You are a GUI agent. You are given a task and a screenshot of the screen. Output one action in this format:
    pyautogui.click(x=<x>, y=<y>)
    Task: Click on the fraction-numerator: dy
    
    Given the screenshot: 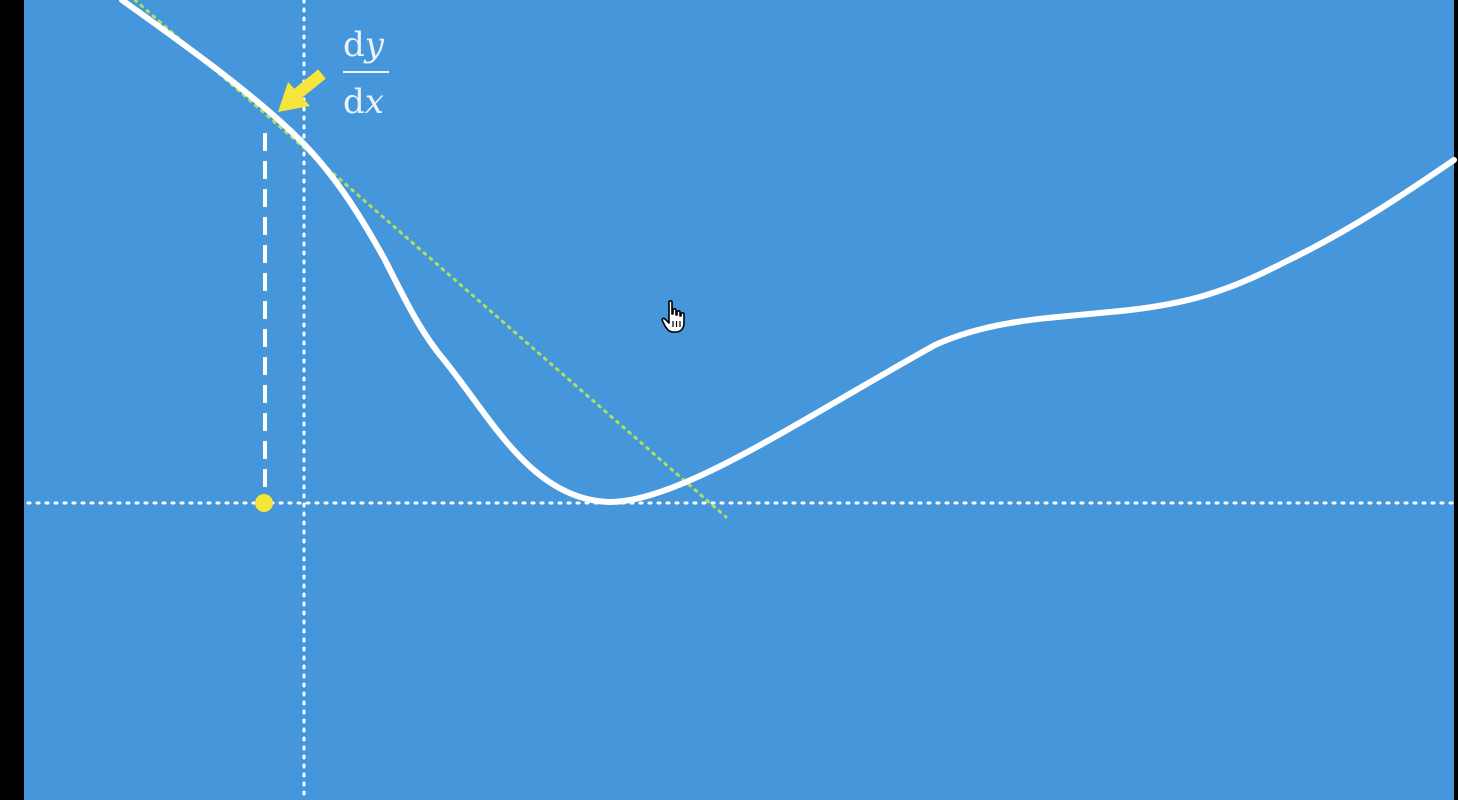 What is the action you would take?
    pyautogui.click(x=364, y=45)
    